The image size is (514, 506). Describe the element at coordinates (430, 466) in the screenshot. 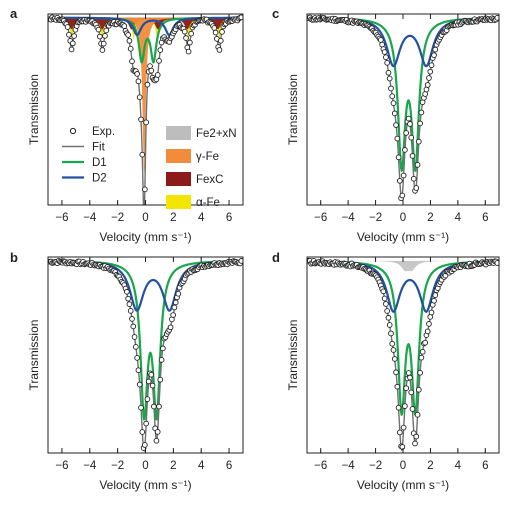

I see `x-tick-label: 2` at that location.